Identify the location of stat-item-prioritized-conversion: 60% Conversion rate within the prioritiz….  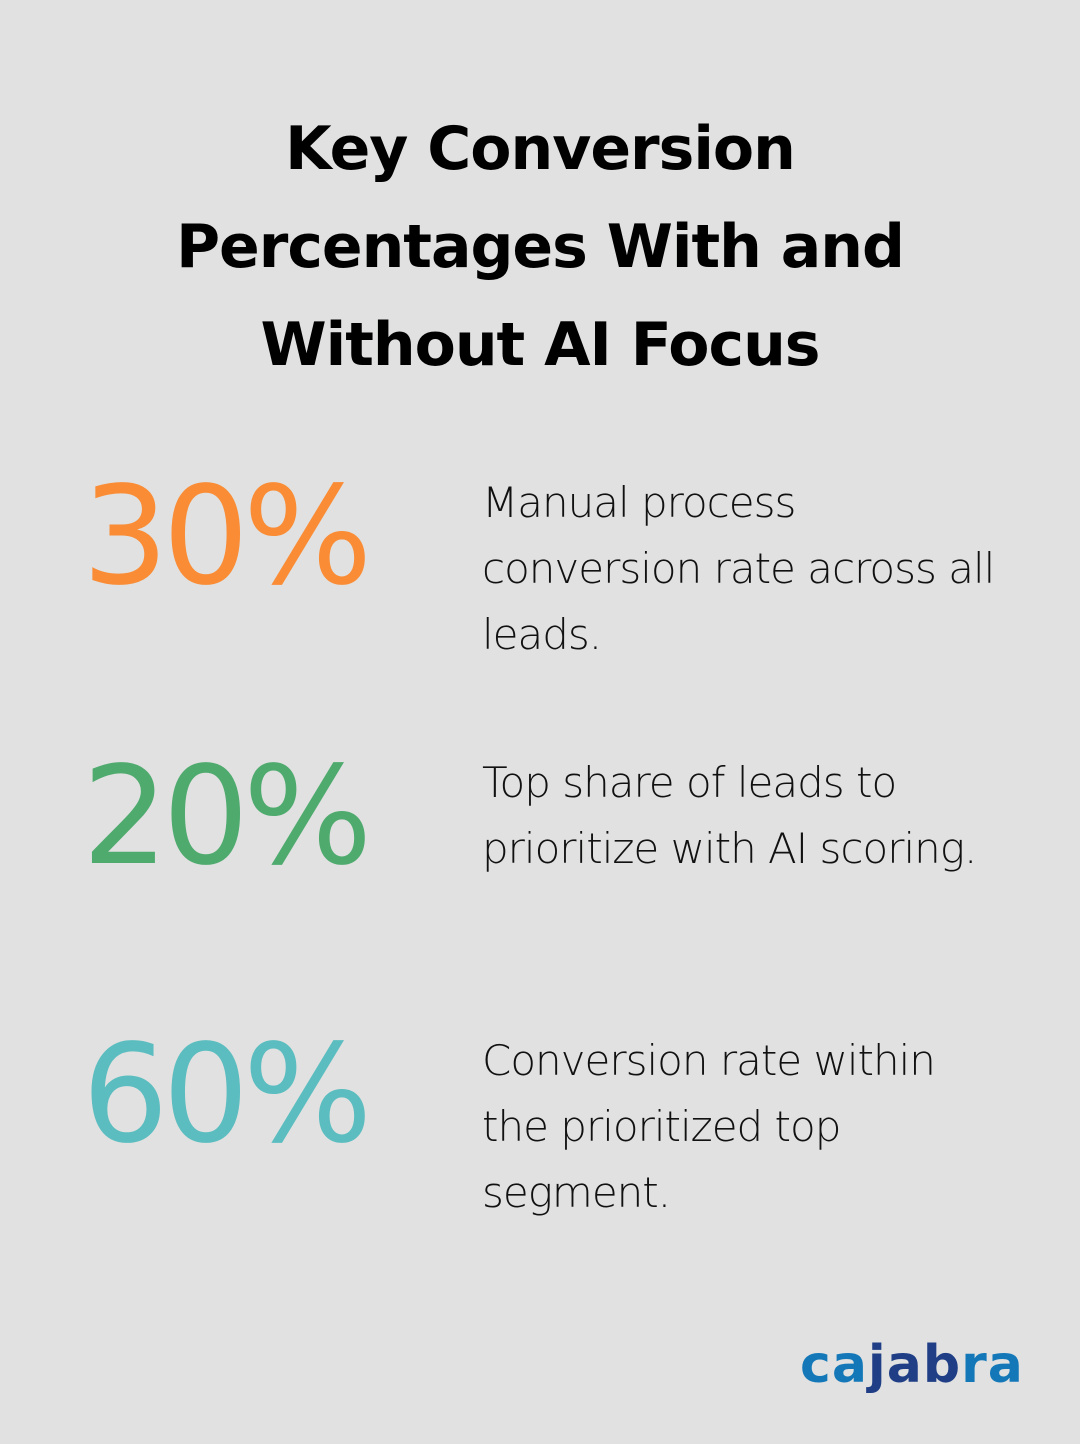
(540, 1120).